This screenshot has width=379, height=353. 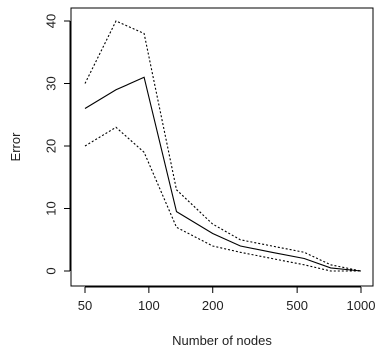 I want to click on x-tick-label: 1000, so click(x=361, y=305).